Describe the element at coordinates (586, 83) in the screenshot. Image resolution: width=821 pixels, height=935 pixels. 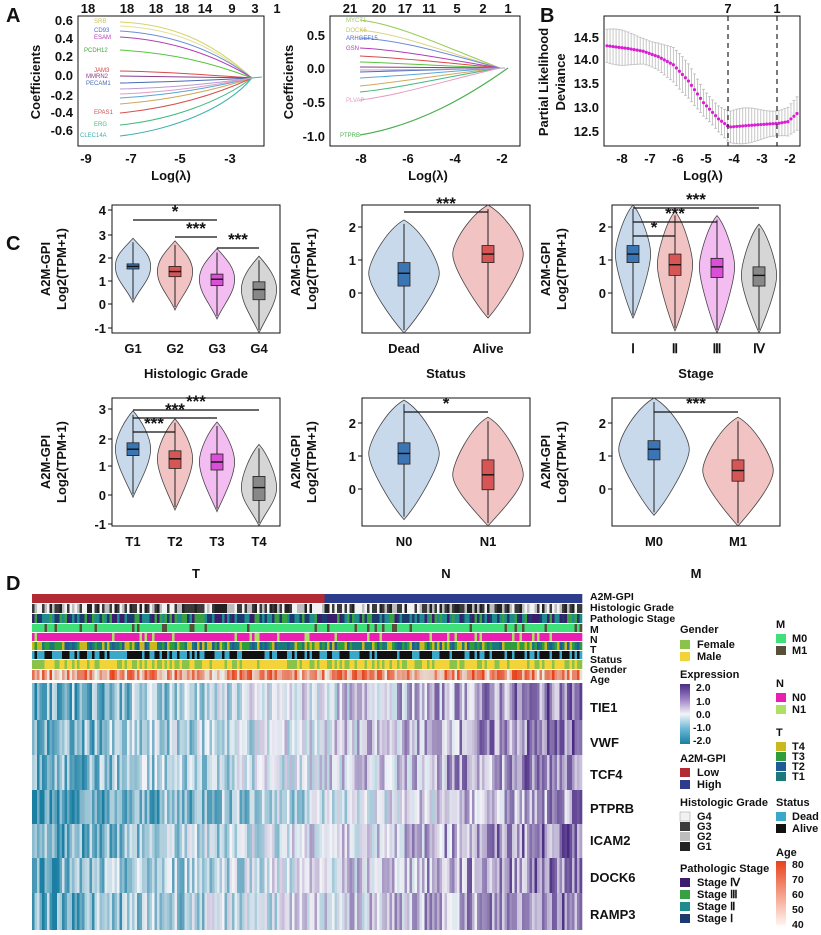
I see `y-tick: 13.5` at that location.